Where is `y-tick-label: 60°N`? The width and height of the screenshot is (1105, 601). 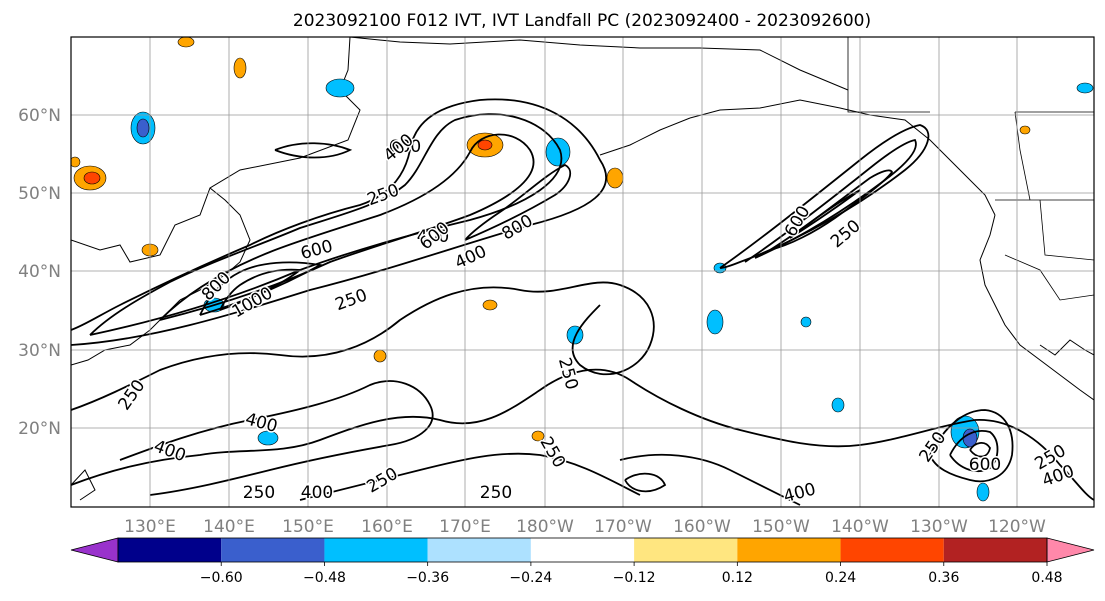 y-tick-label: 60°N is located at coordinates (39, 116).